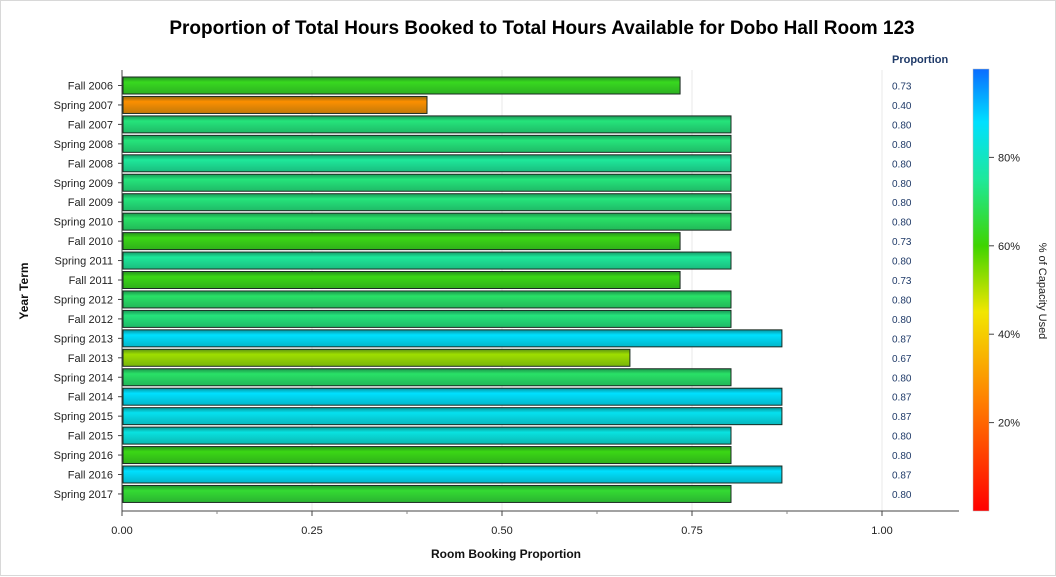 The image size is (1056, 577). What do you see at coordinates (881, 531) in the screenshot?
I see `x-tick-label: 1.00` at bounding box center [881, 531].